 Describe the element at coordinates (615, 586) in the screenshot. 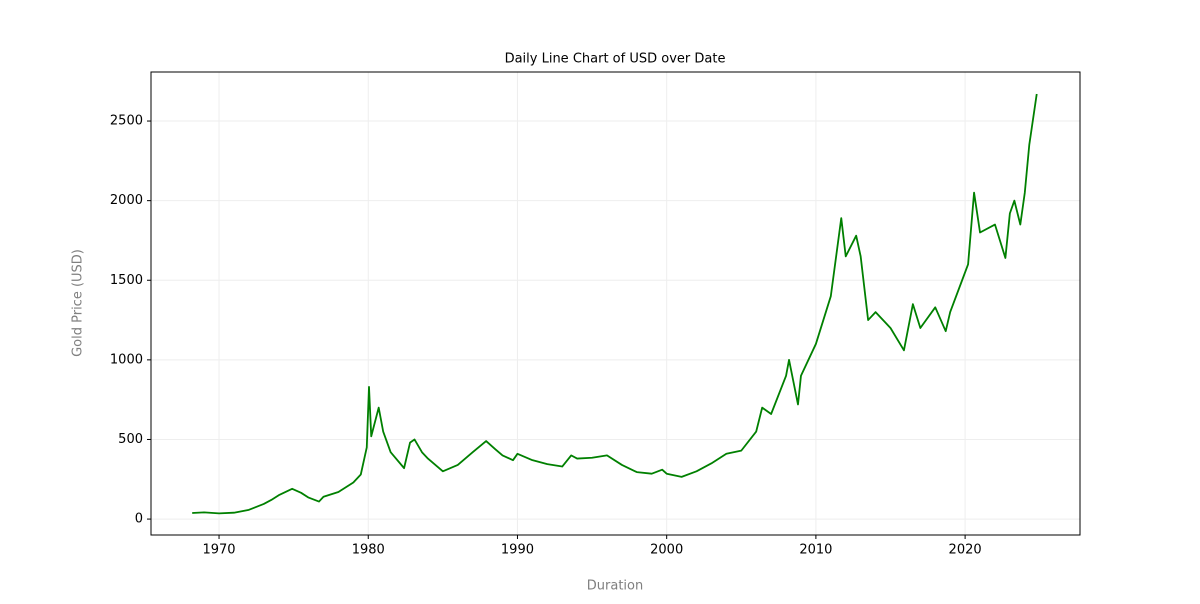

I see `x-axis-label: Duration` at that location.